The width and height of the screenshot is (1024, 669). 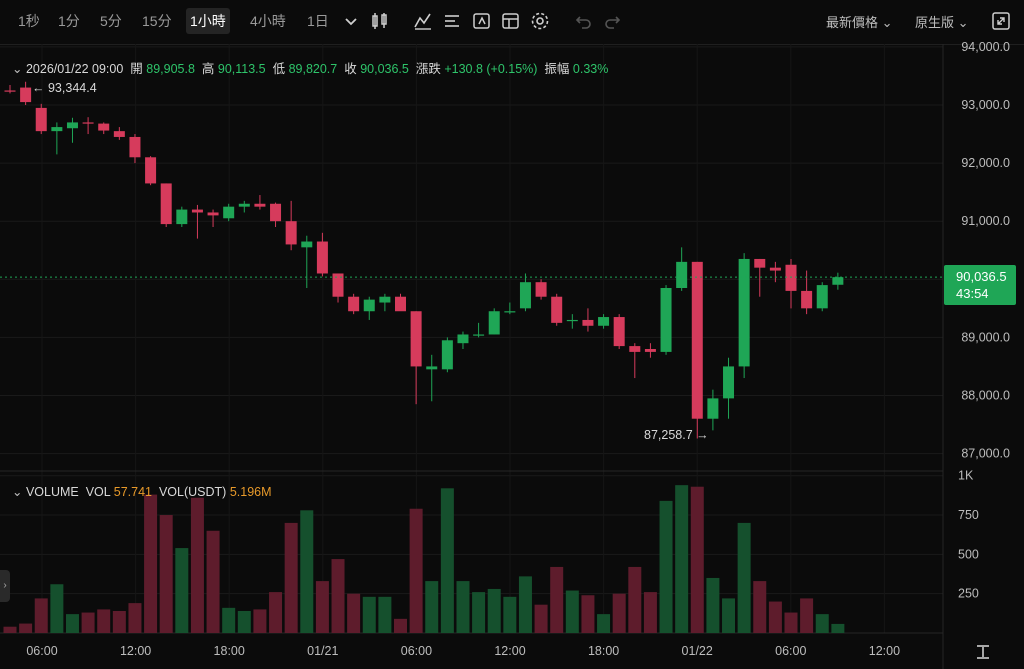 I want to click on timeframe-1h: 1小時, so click(x=208, y=21).